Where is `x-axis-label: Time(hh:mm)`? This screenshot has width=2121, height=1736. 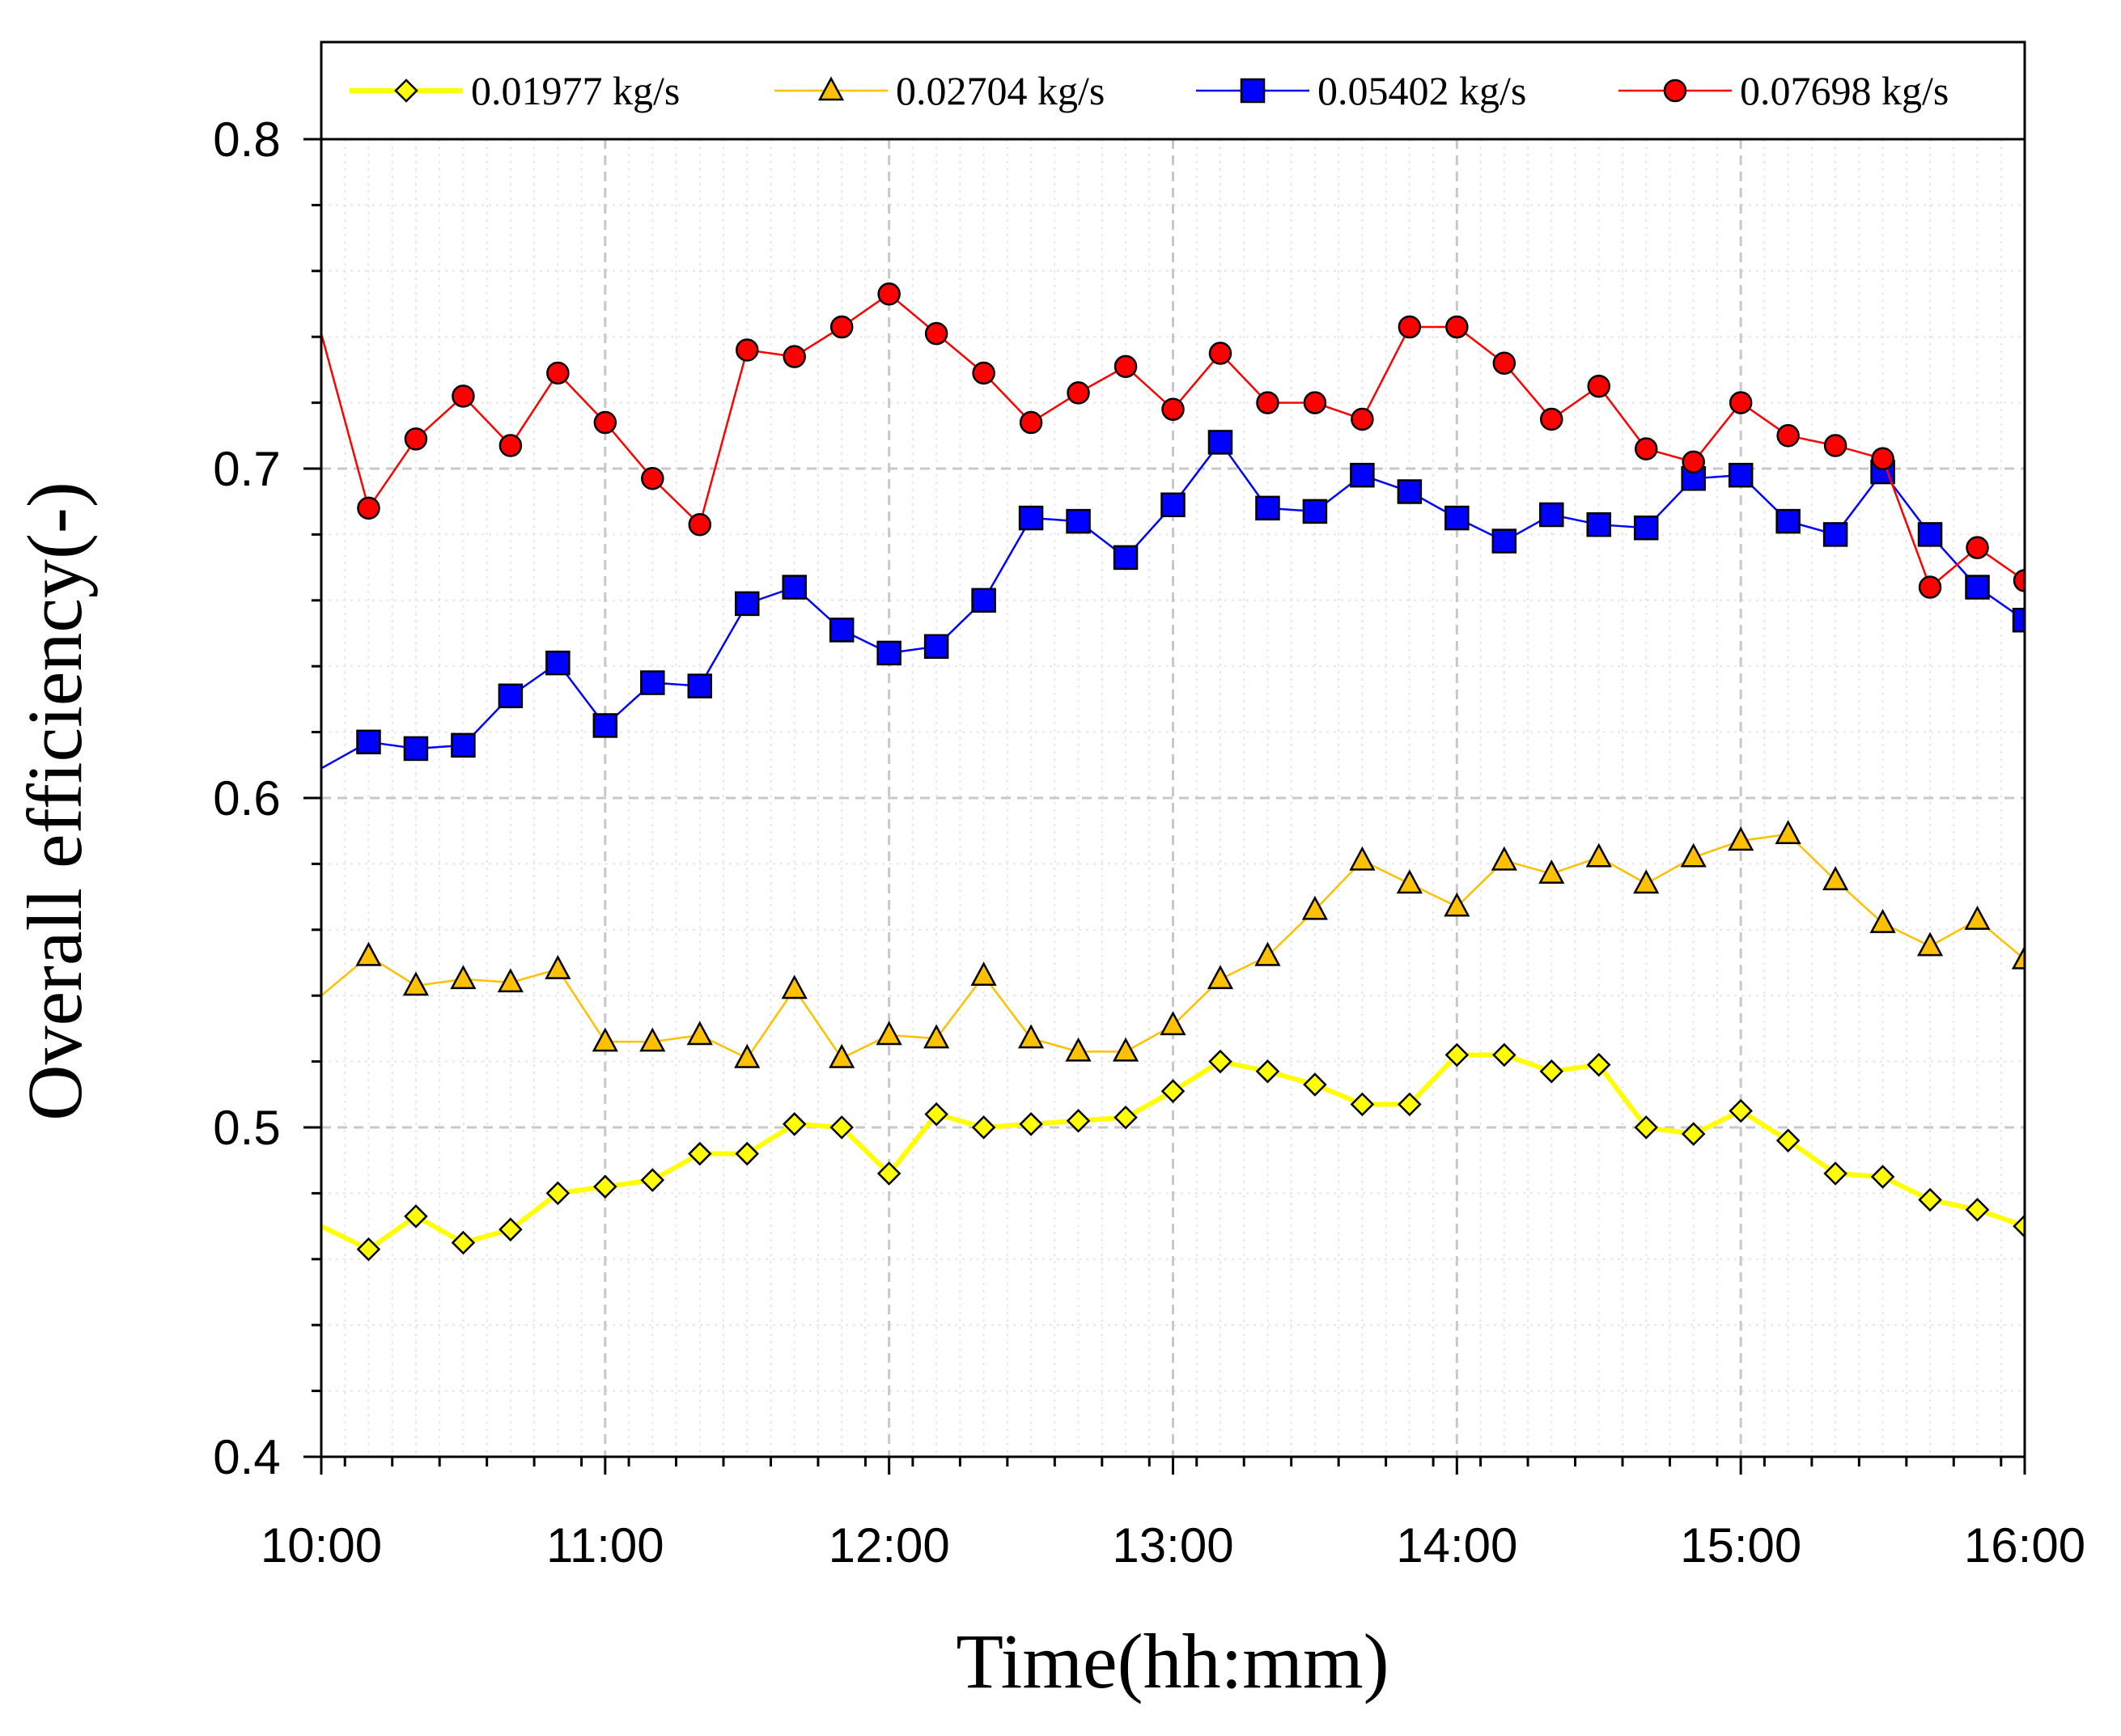
x-axis-label: Time(hh:mm) is located at coordinates (1172, 1661).